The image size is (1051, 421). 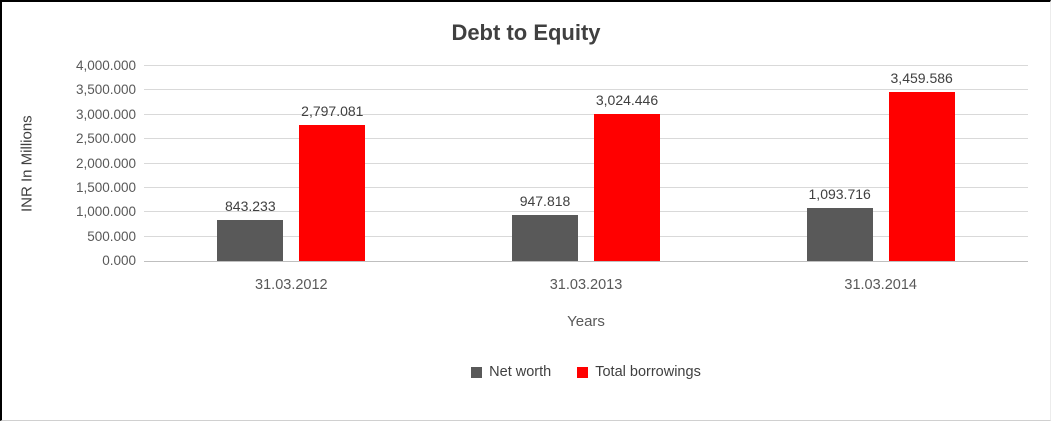 I want to click on bar-value-label: 843.233, so click(x=250, y=205).